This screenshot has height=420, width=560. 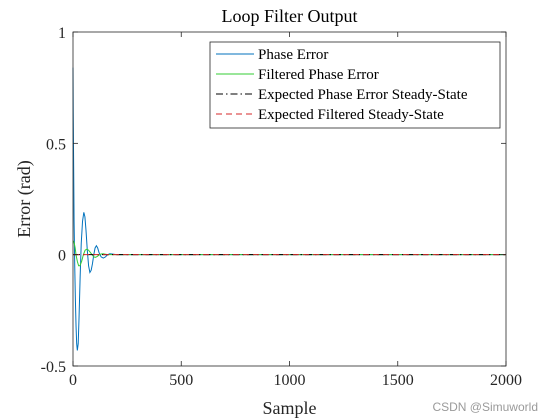 I want to click on y-tick-label: 0.5, so click(x=56, y=144).